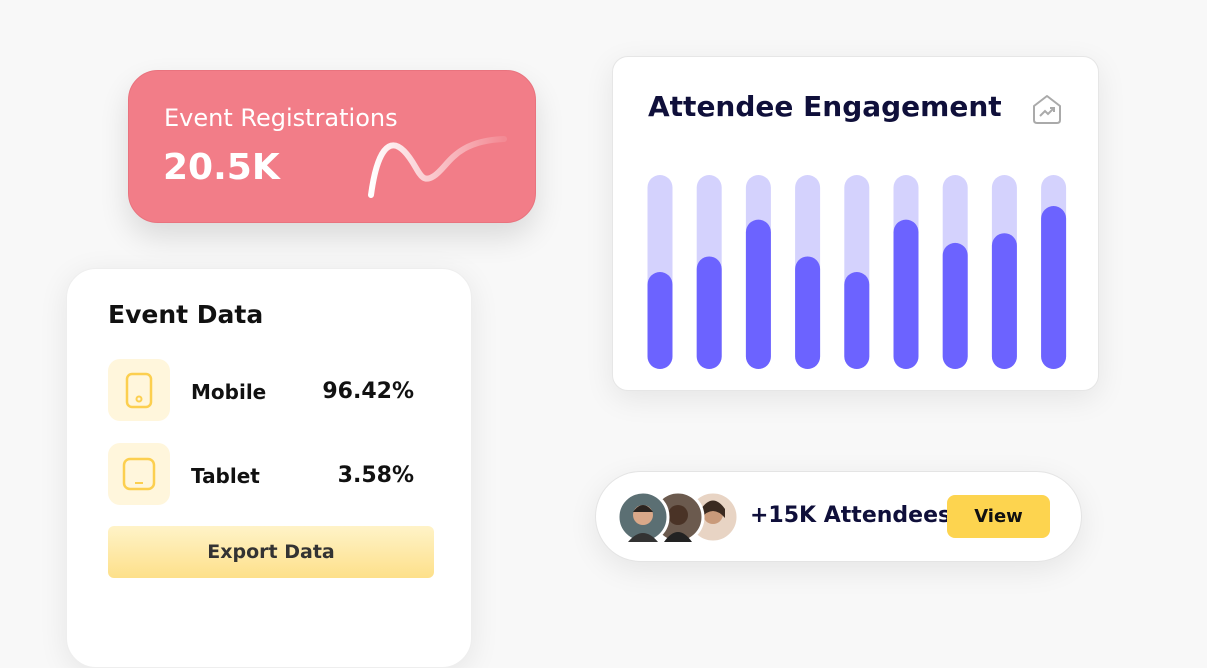 The width and height of the screenshot is (1207, 668). I want to click on attendees-label: +15K Attendees, so click(851, 515).